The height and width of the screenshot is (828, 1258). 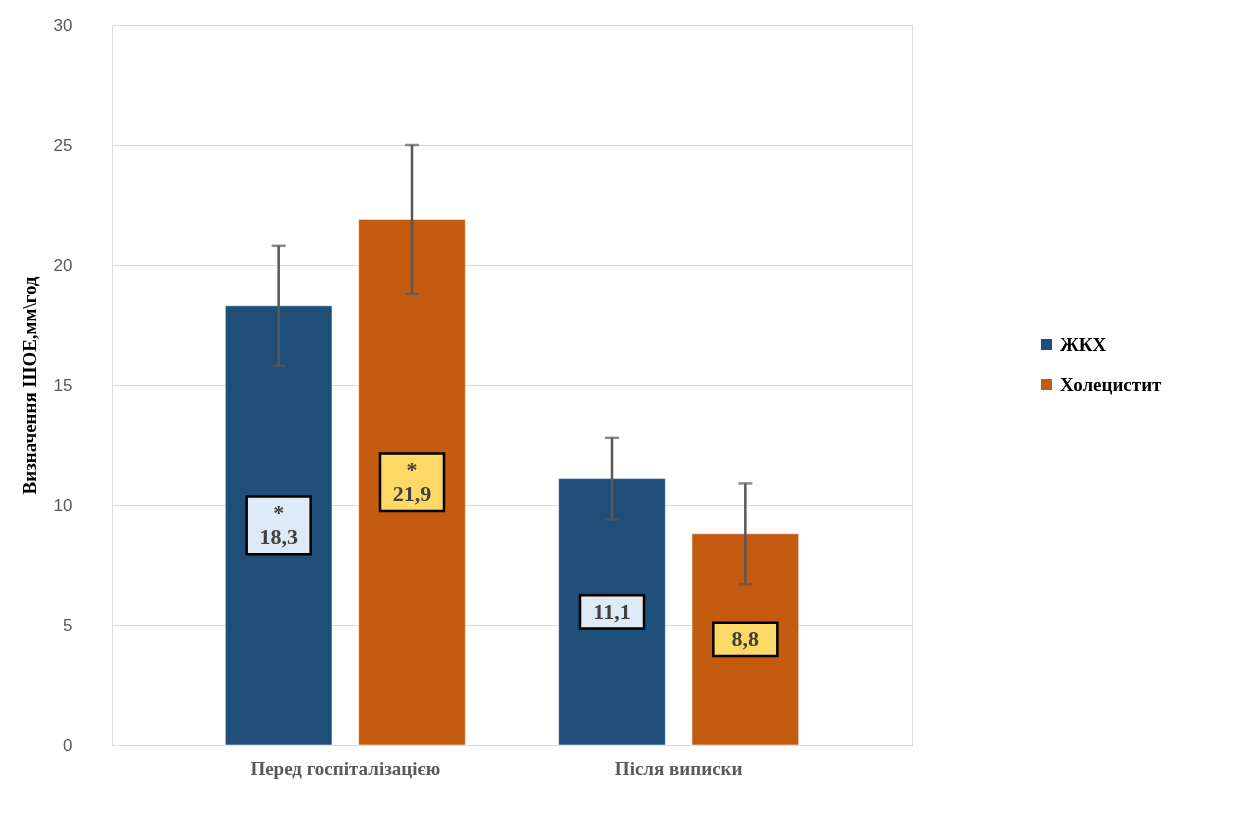 What do you see at coordinates (678, 768) in the screenshot?
I see `x-tick-label: Після виписки` at bounding box center [678, 768].